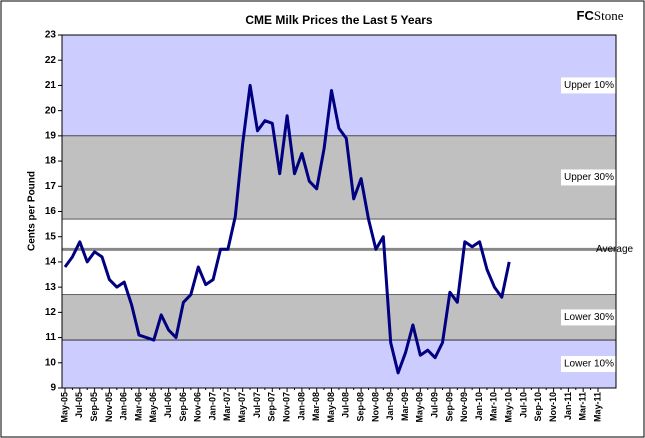 This screenshot has width=645, height=438. Describe the element at coordinates (375, 407) in the screenshot. I see `x-tick-label: Nov-08` at that location.